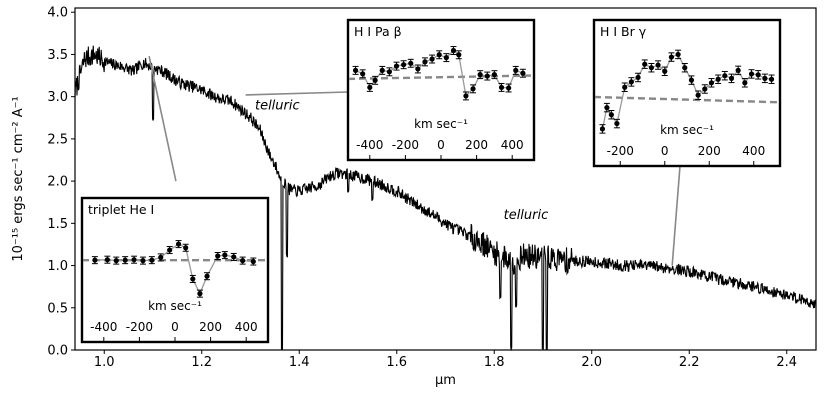 Image resolution: width=830 pixels, height=410 pixels. Describe the element at coordinates (689, 362) in the screenshot. I see `x-tick-label: 2.2` at that location.